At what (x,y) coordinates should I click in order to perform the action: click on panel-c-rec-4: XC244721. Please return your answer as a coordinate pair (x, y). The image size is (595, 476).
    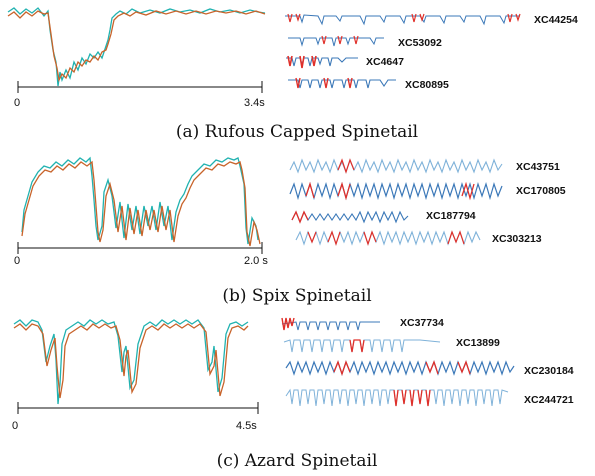
    Looking at the image, I should click on (549, 400).